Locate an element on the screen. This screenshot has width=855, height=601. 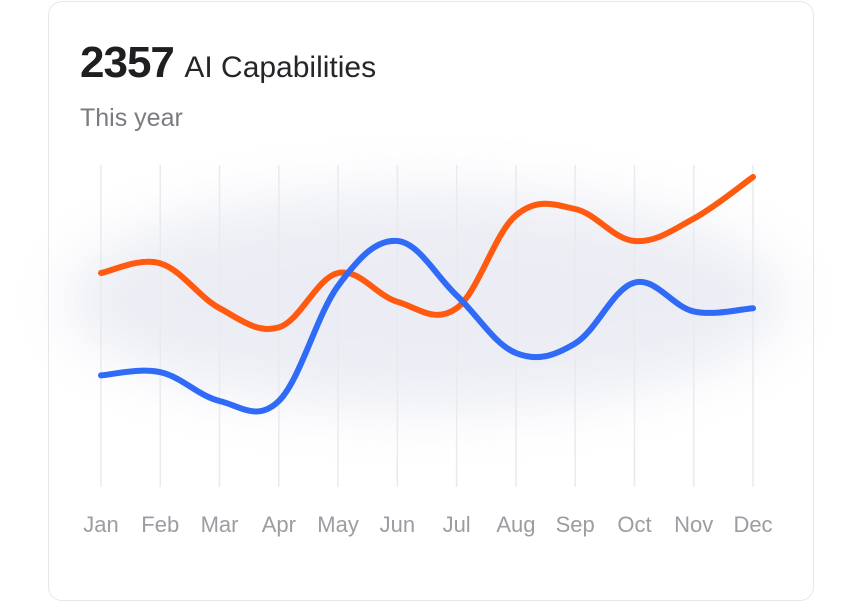
x-tick-label: Mar is located at coordinates (220, 524).